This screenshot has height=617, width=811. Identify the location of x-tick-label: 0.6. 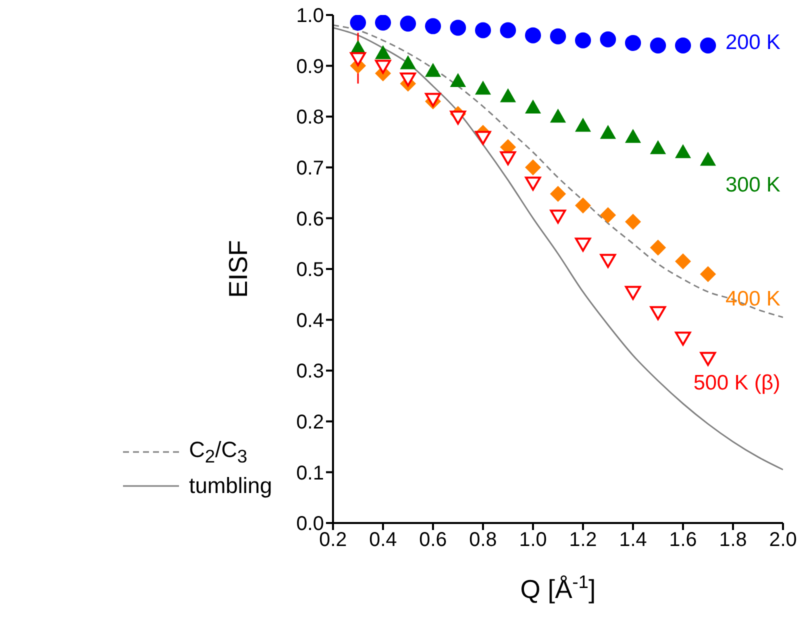
(433, 540).